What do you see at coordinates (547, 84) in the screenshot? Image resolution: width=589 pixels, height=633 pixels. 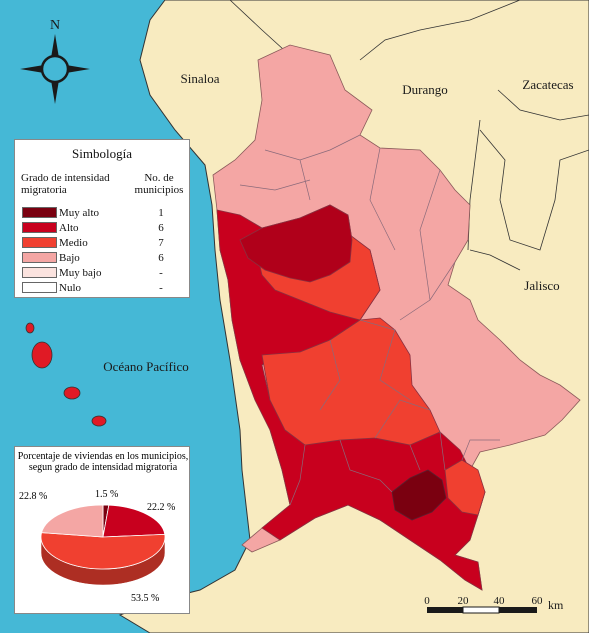 I see `label-zacatecas: Zacatecas` at bounding box center [547, 84].